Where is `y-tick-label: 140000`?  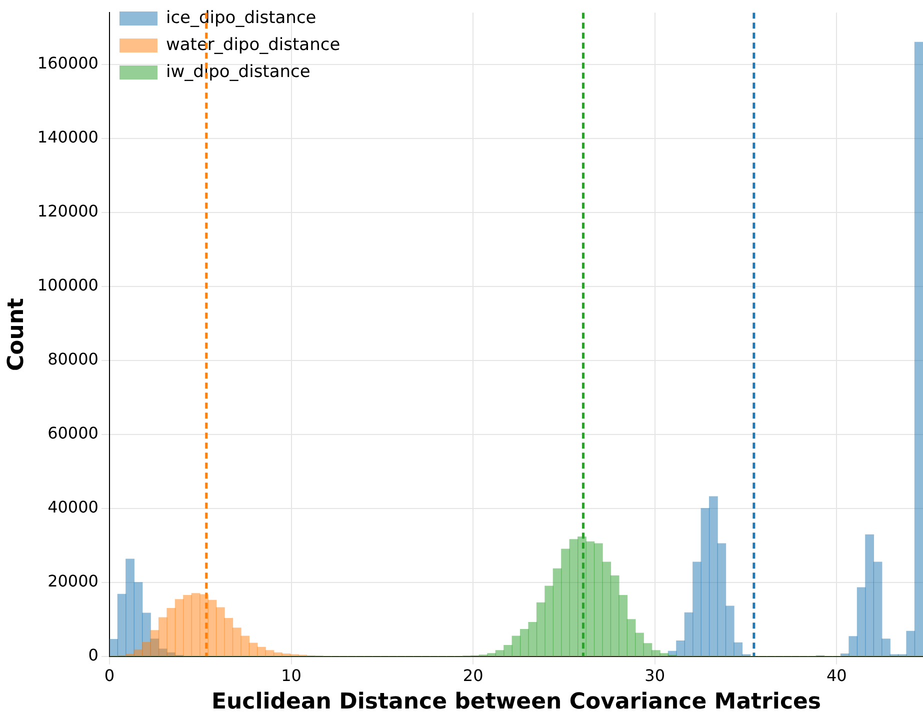
y-tick-label: 140000 is located at coordinates (67, 137).